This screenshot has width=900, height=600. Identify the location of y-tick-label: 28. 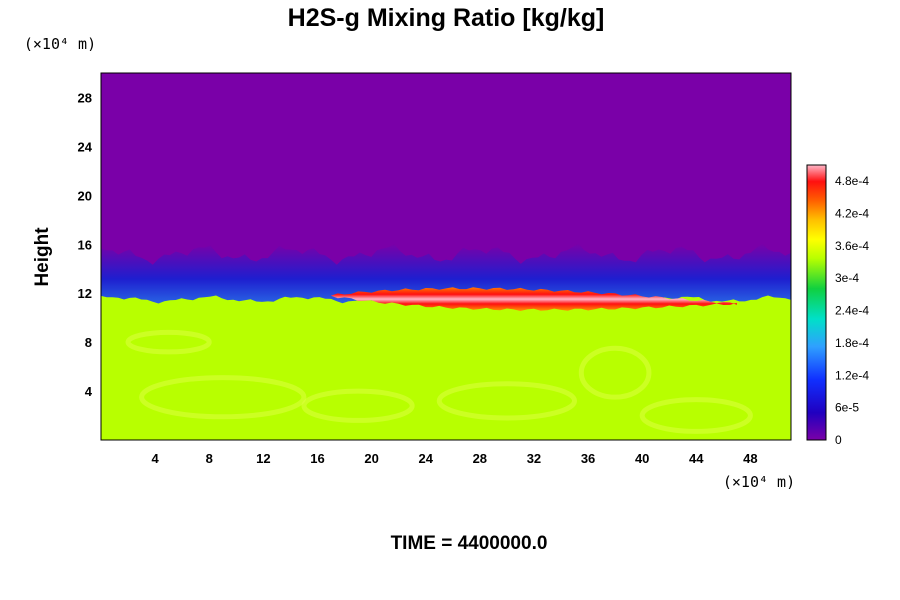
(85, 97).